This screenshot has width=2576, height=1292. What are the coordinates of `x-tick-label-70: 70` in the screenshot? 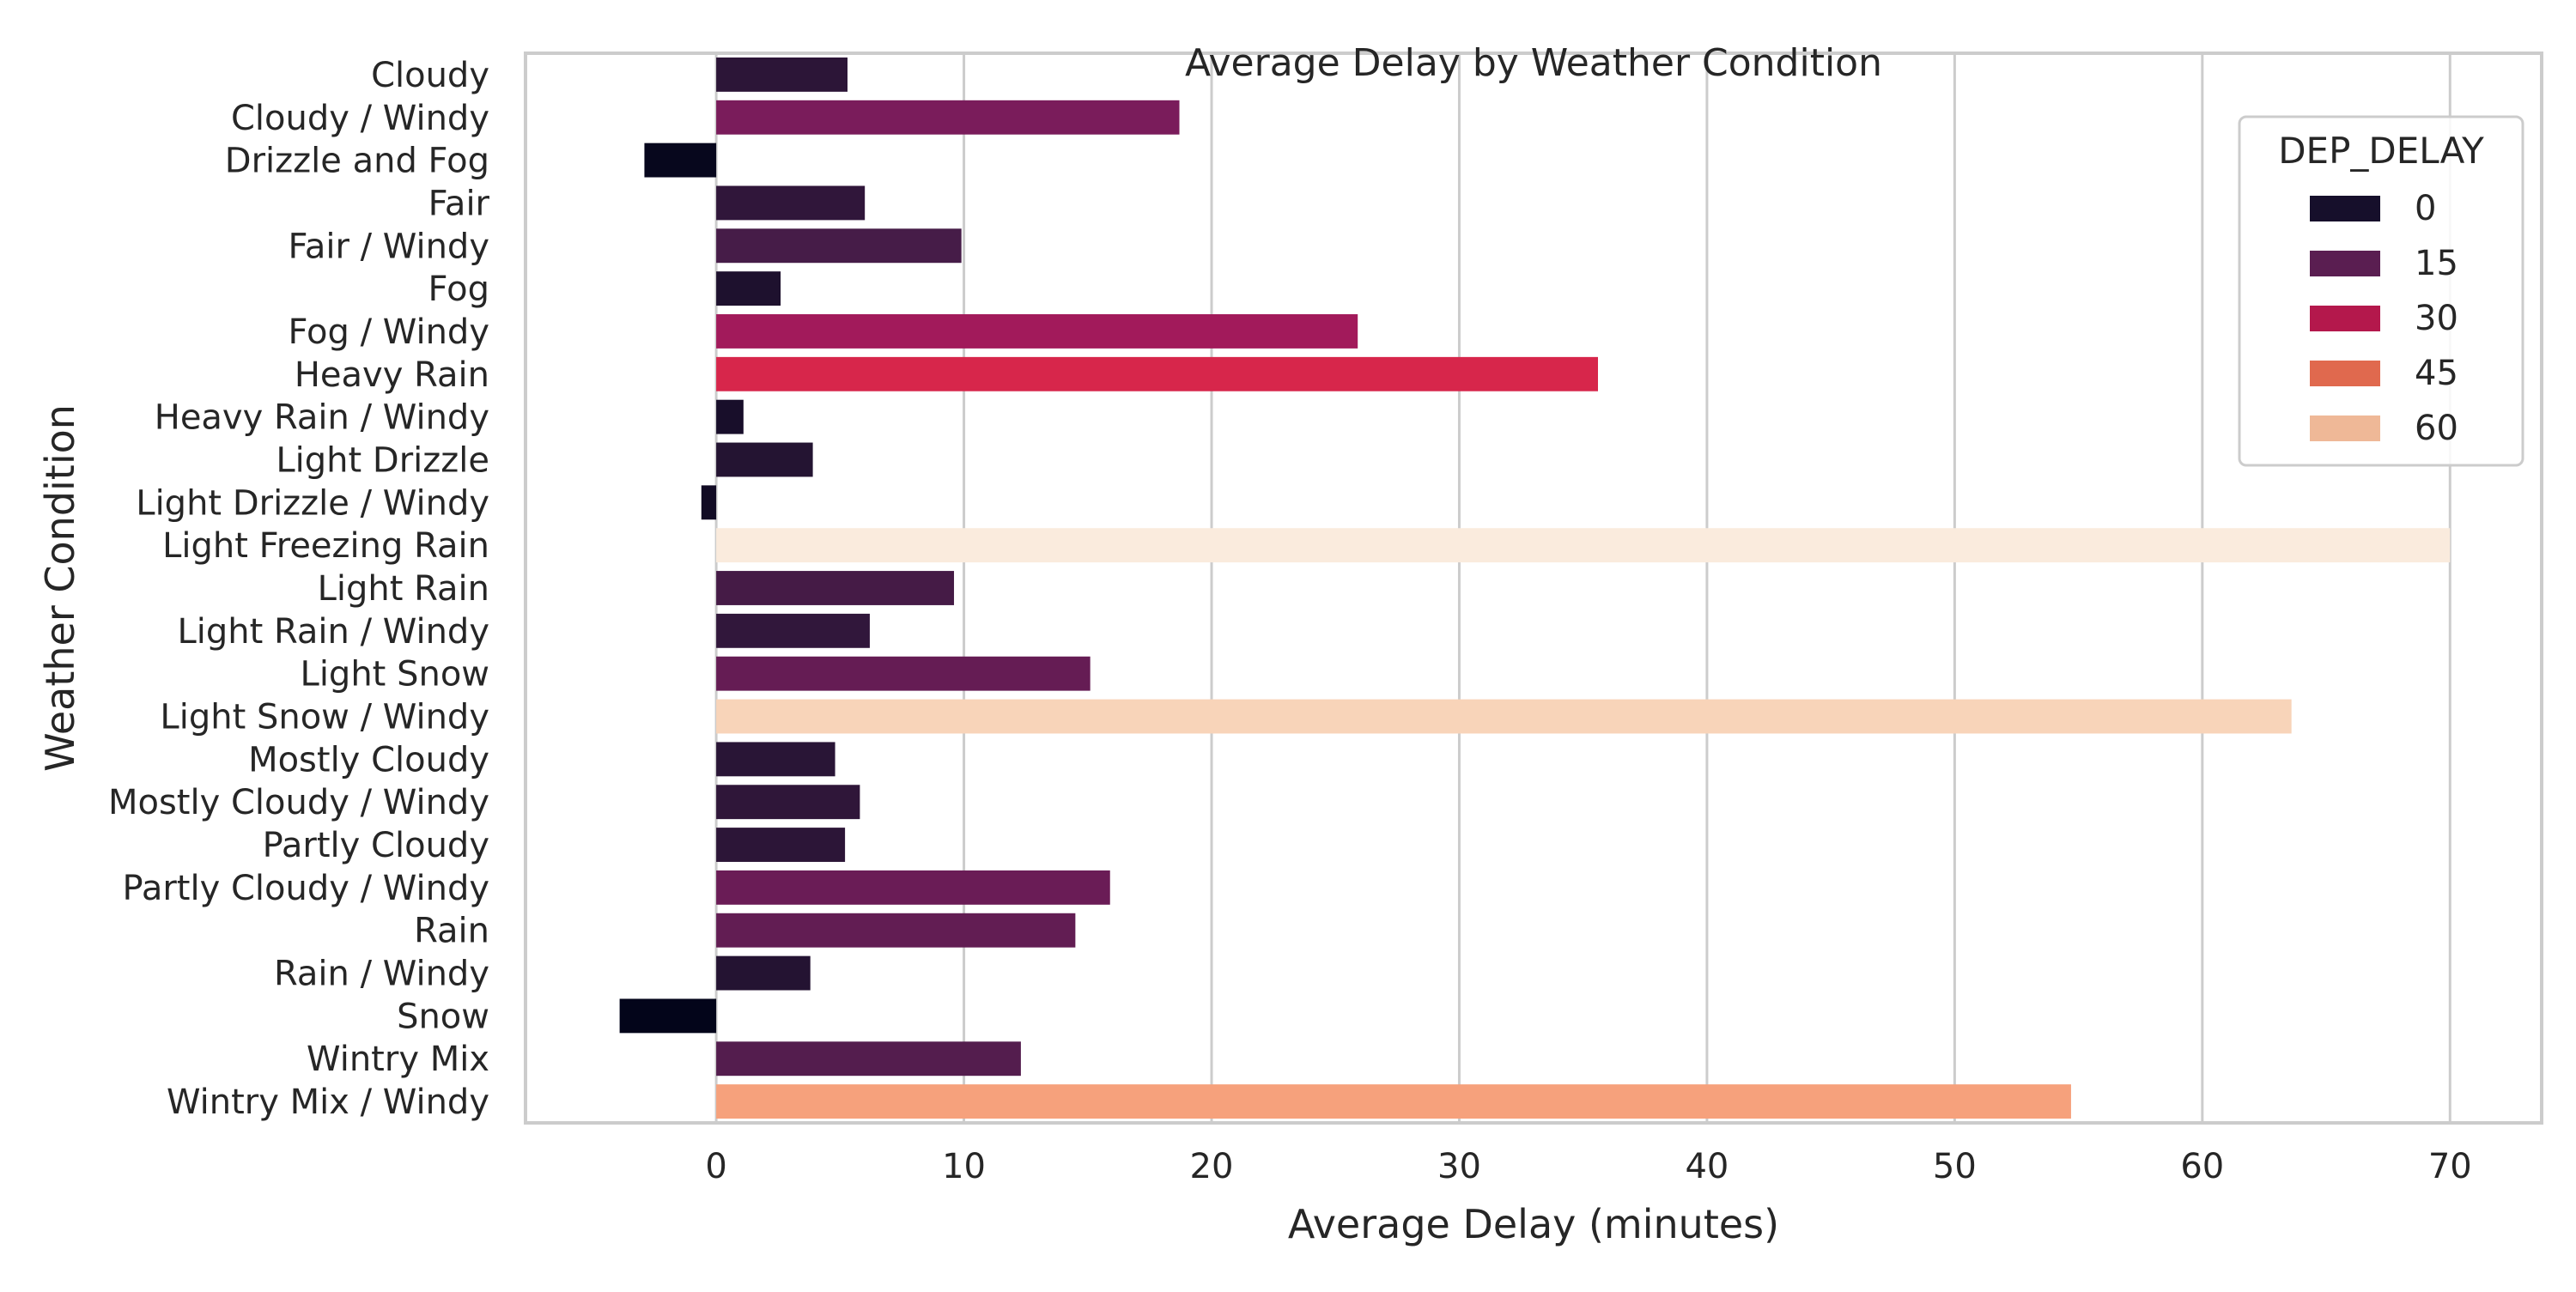 It's located at (2450, 1166).